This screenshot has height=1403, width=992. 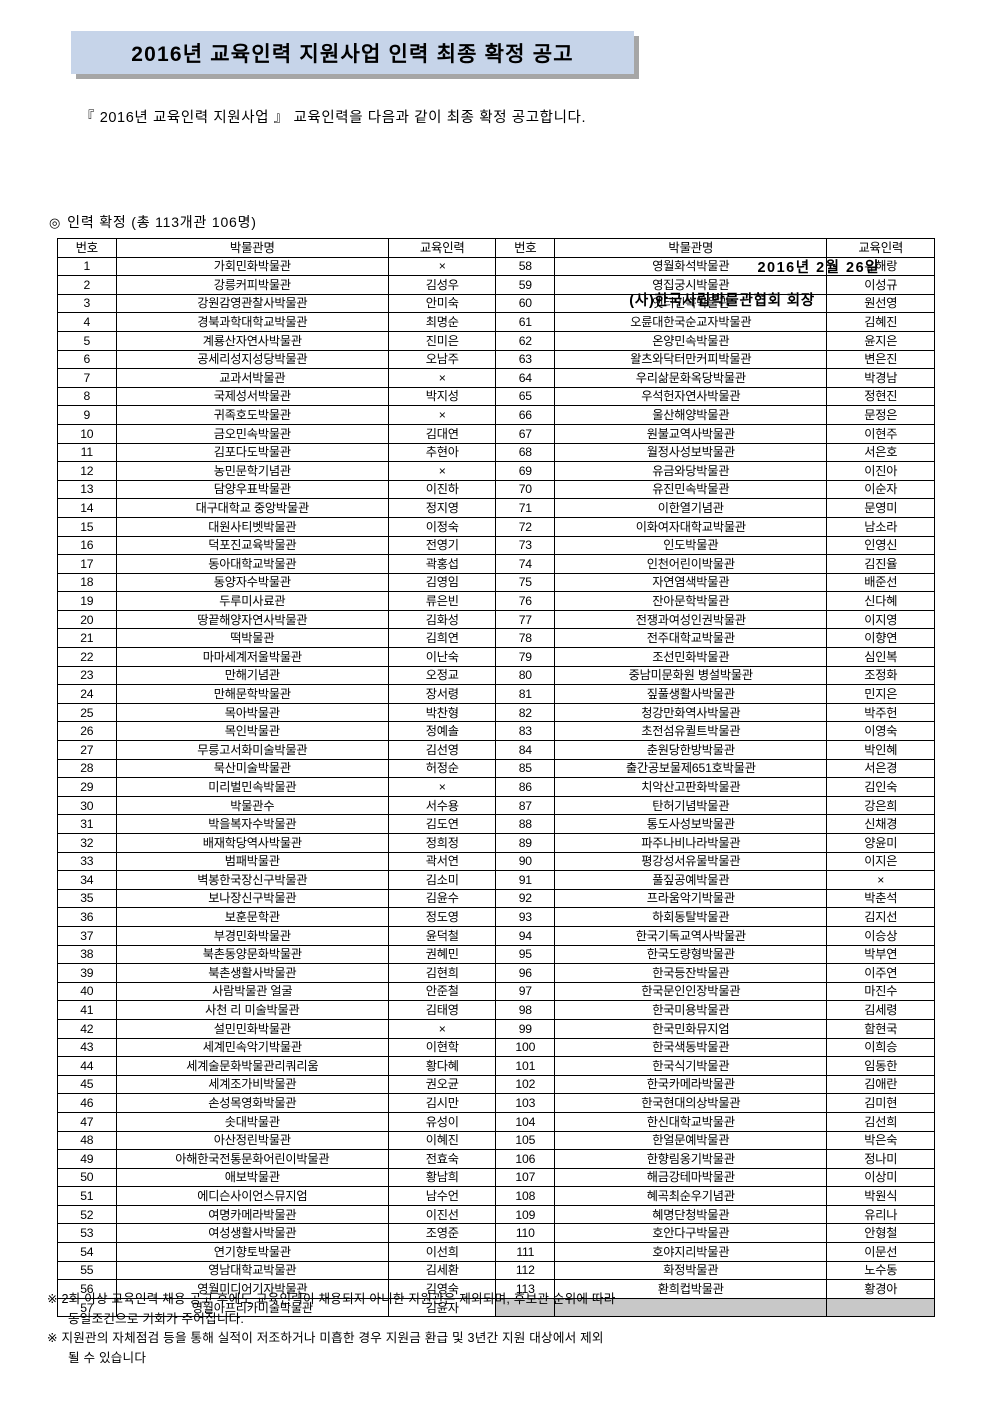 What do you see at coordinates (442, 1196) in the screenshot?
I see `staff-name: 남수언` at bounding box center [442, 1196].